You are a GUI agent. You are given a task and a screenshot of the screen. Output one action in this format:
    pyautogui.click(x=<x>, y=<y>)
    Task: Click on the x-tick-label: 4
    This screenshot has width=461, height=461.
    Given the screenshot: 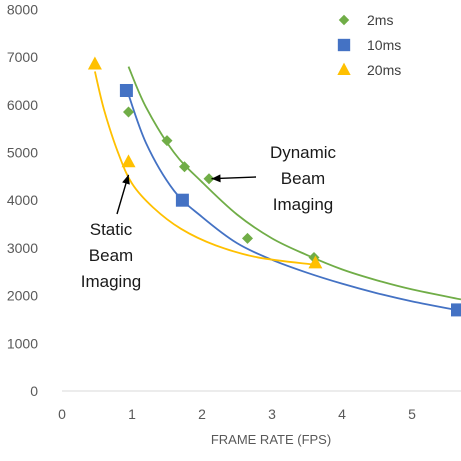 What is the action you would take?
    pyautogui.click(x=342, y=414)
    